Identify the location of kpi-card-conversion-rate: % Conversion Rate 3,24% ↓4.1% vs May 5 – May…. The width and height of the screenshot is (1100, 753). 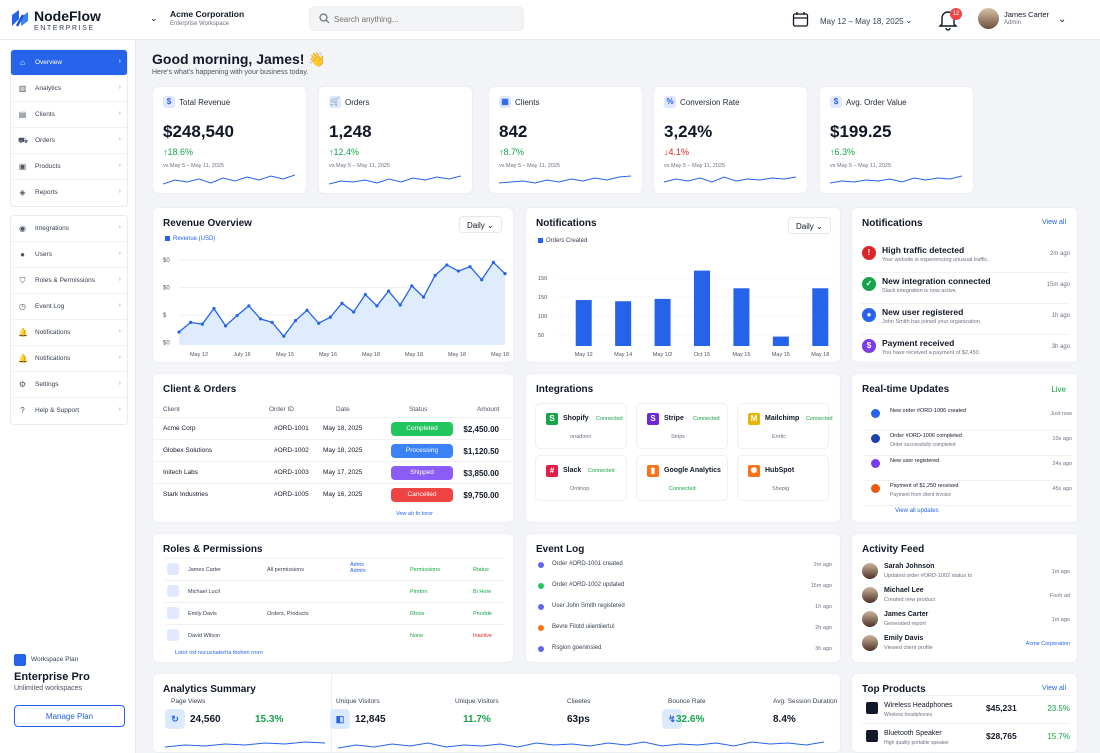
(730, 140).